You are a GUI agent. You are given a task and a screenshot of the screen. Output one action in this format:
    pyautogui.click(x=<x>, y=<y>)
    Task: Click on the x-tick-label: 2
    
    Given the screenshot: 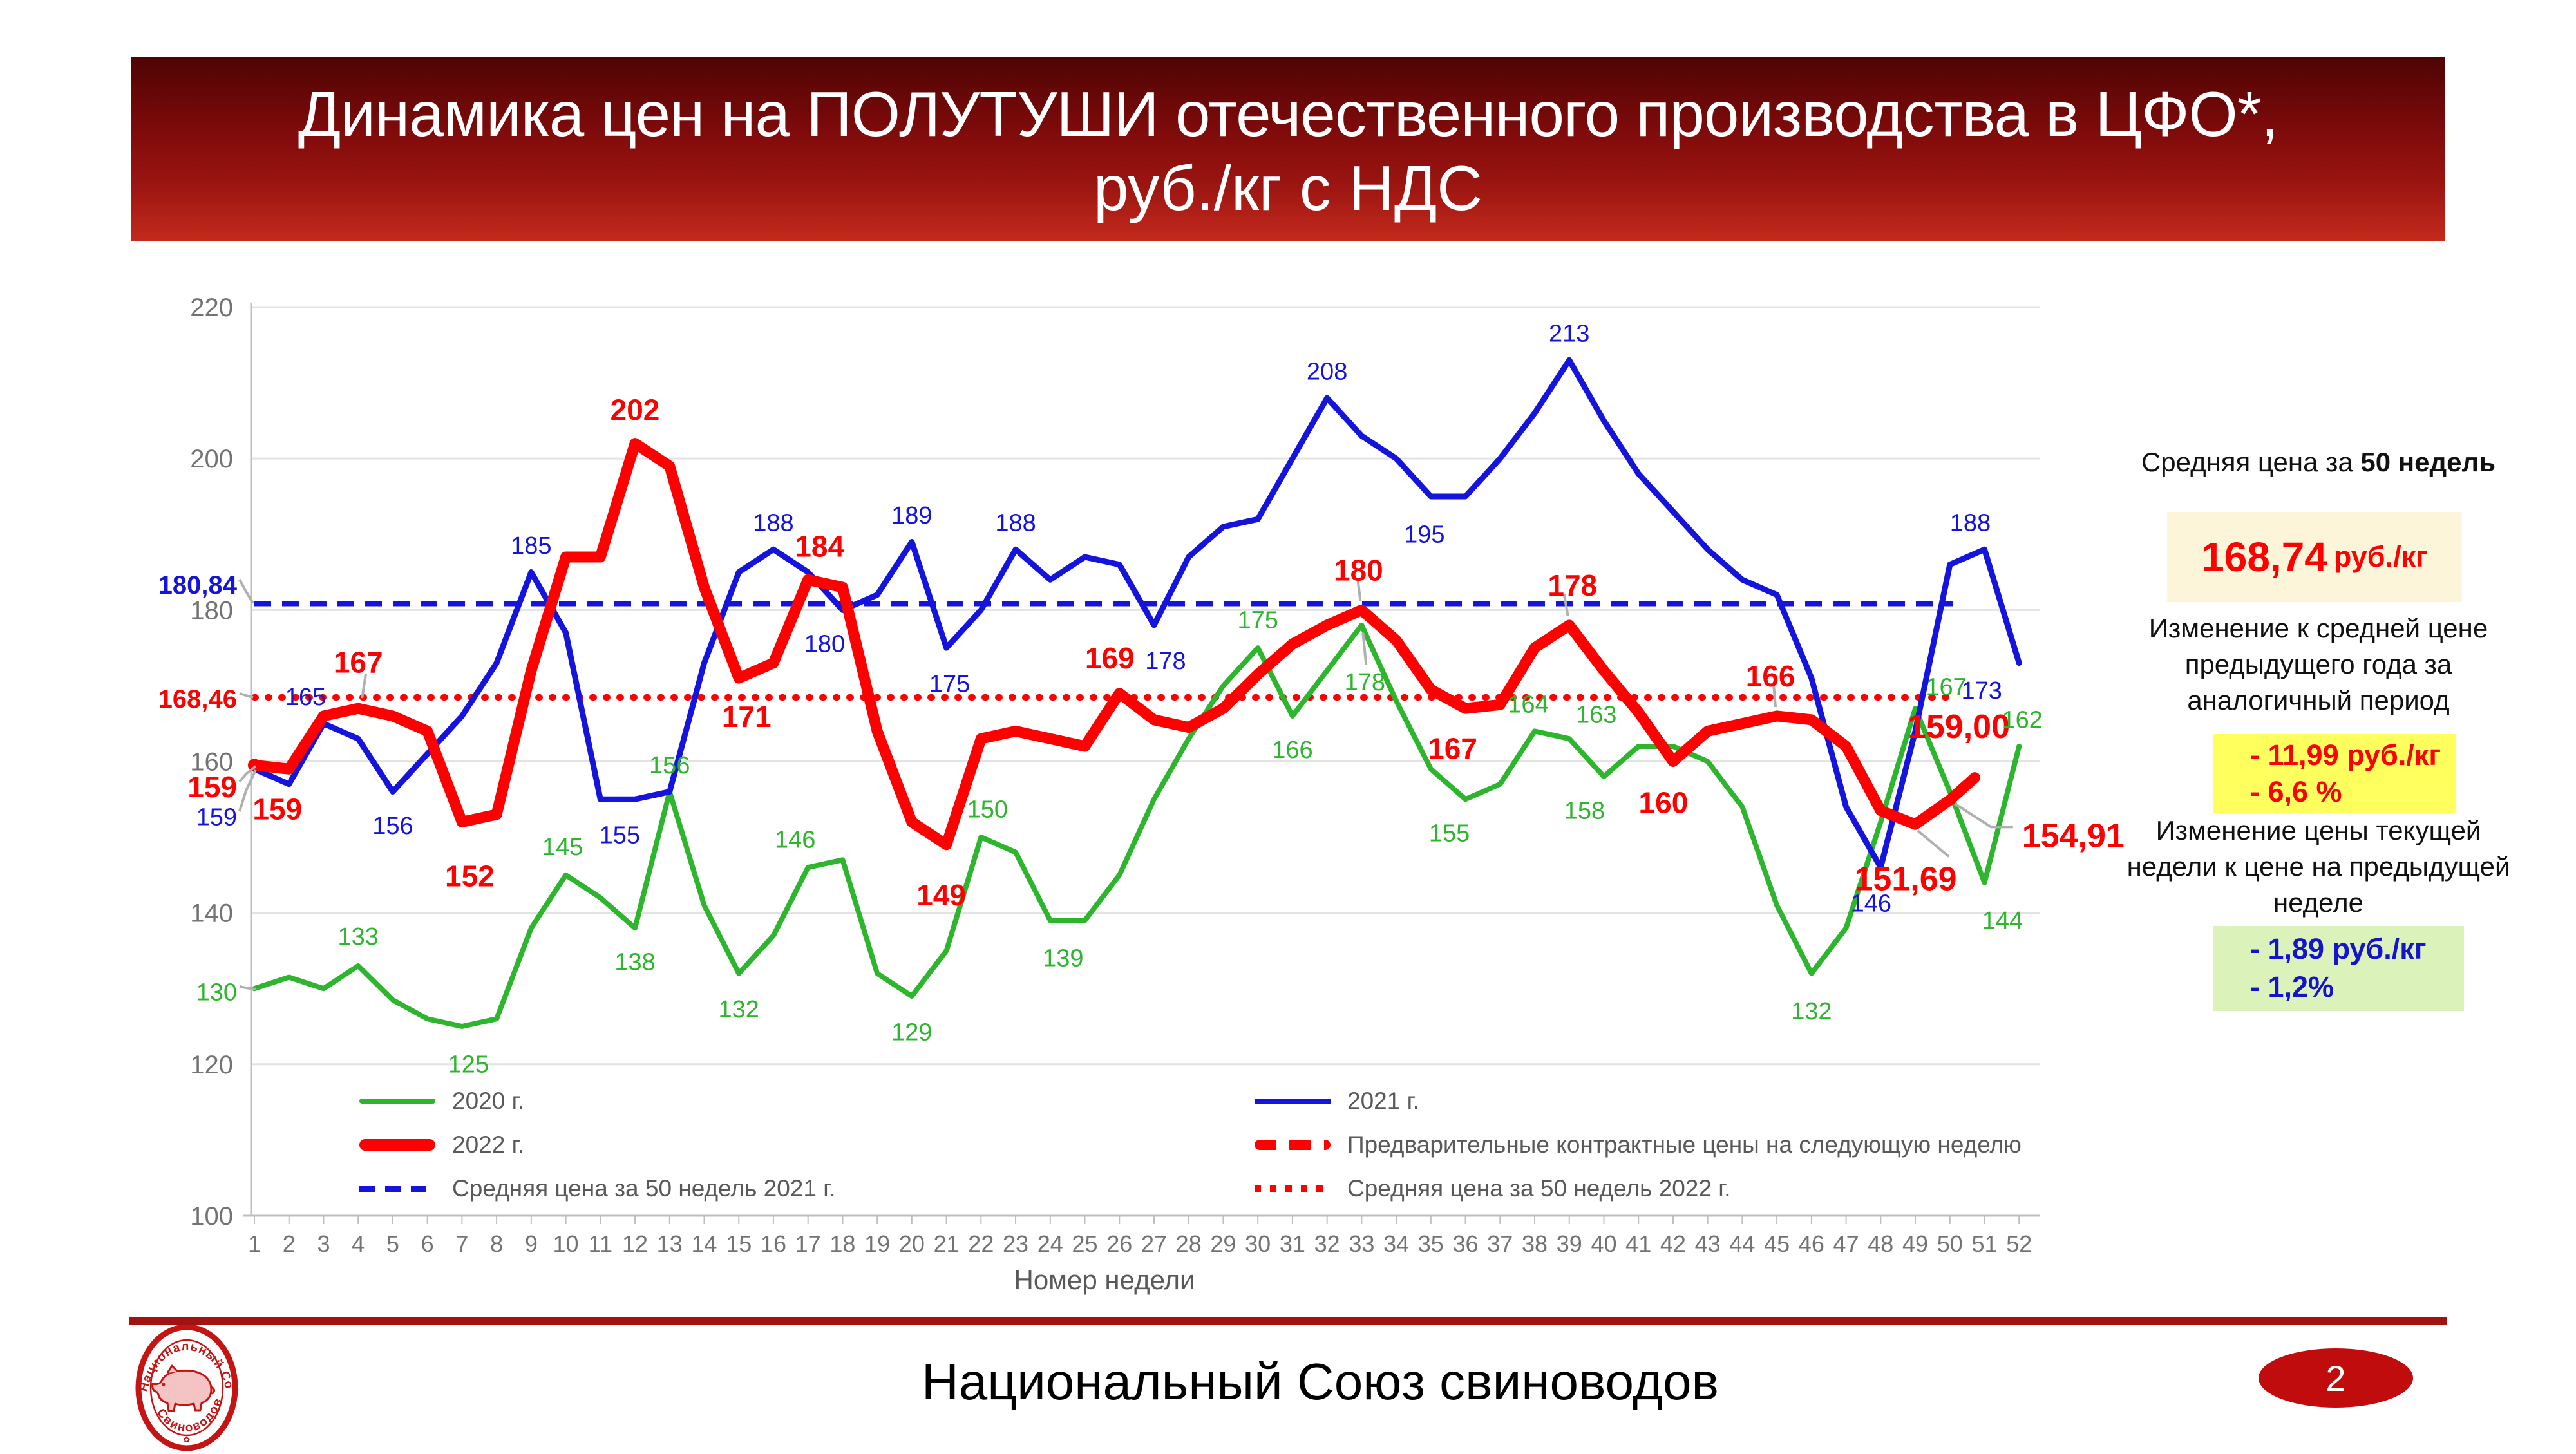 What is the action you would take?
    pyautogui.click(x=289, y=1244)
    